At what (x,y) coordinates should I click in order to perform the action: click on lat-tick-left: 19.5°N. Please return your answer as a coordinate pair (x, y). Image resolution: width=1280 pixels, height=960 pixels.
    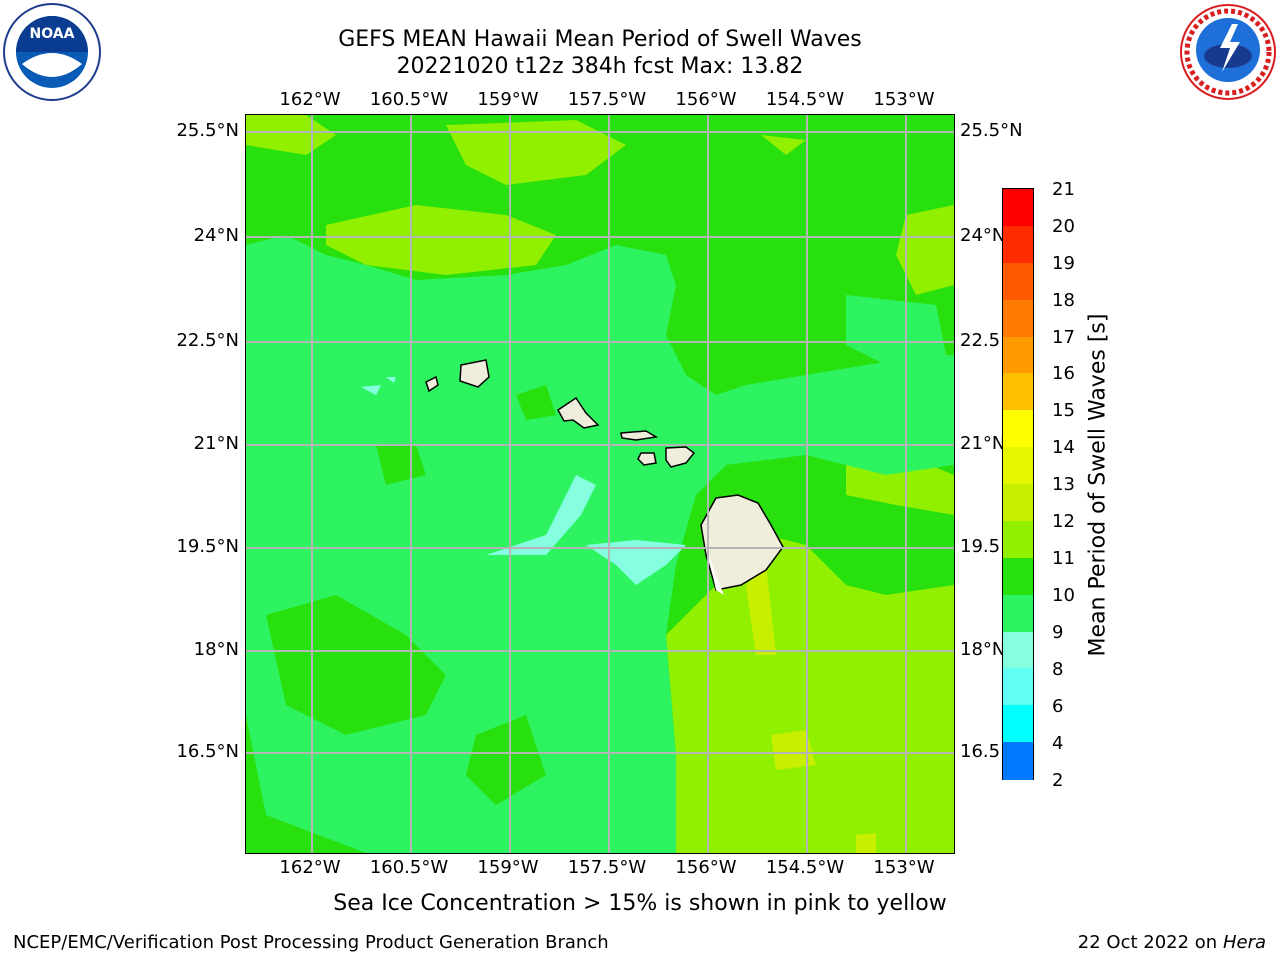
    Looking at the image, I should click on (207, 546).